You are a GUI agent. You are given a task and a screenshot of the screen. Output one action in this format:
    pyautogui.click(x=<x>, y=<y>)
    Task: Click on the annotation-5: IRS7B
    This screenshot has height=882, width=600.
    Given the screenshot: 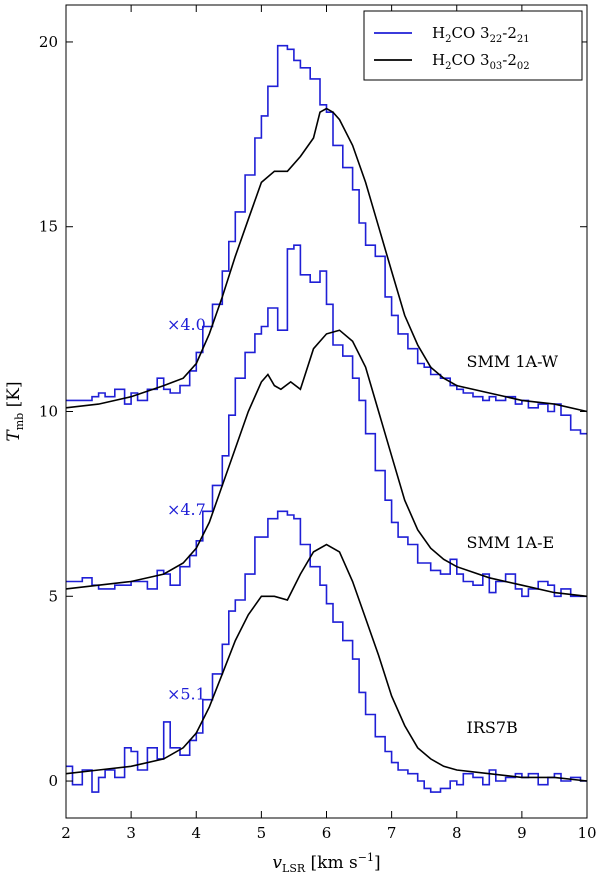 What is the action you would take?
    pyautogui.click(x=492, y=727)
    